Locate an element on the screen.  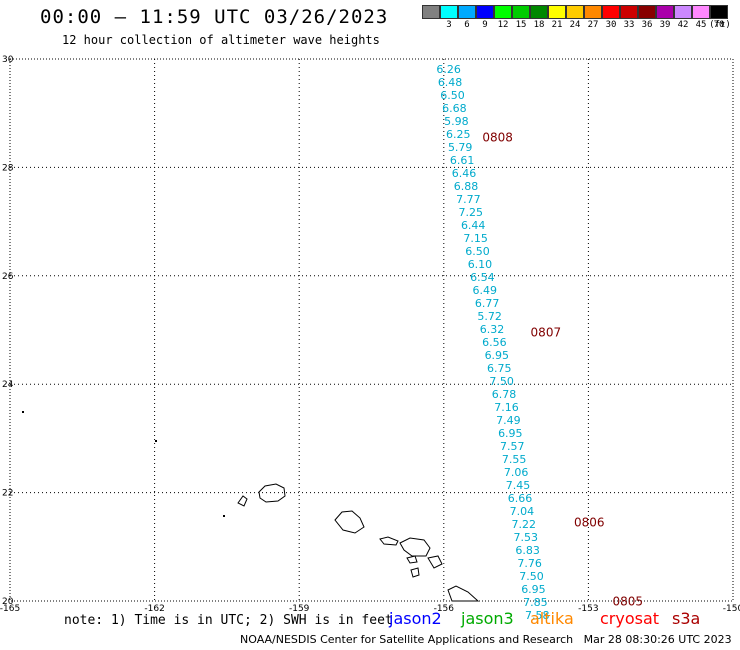
wave-height-value: 7.15 is located at coordinates (475, 238).